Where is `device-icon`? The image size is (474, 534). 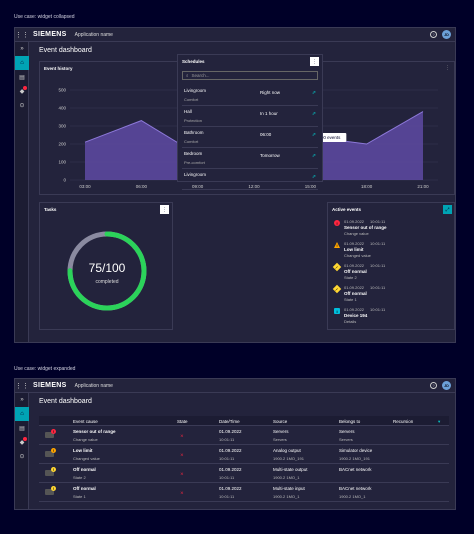
device-icon is located at coordinates (49, 492).